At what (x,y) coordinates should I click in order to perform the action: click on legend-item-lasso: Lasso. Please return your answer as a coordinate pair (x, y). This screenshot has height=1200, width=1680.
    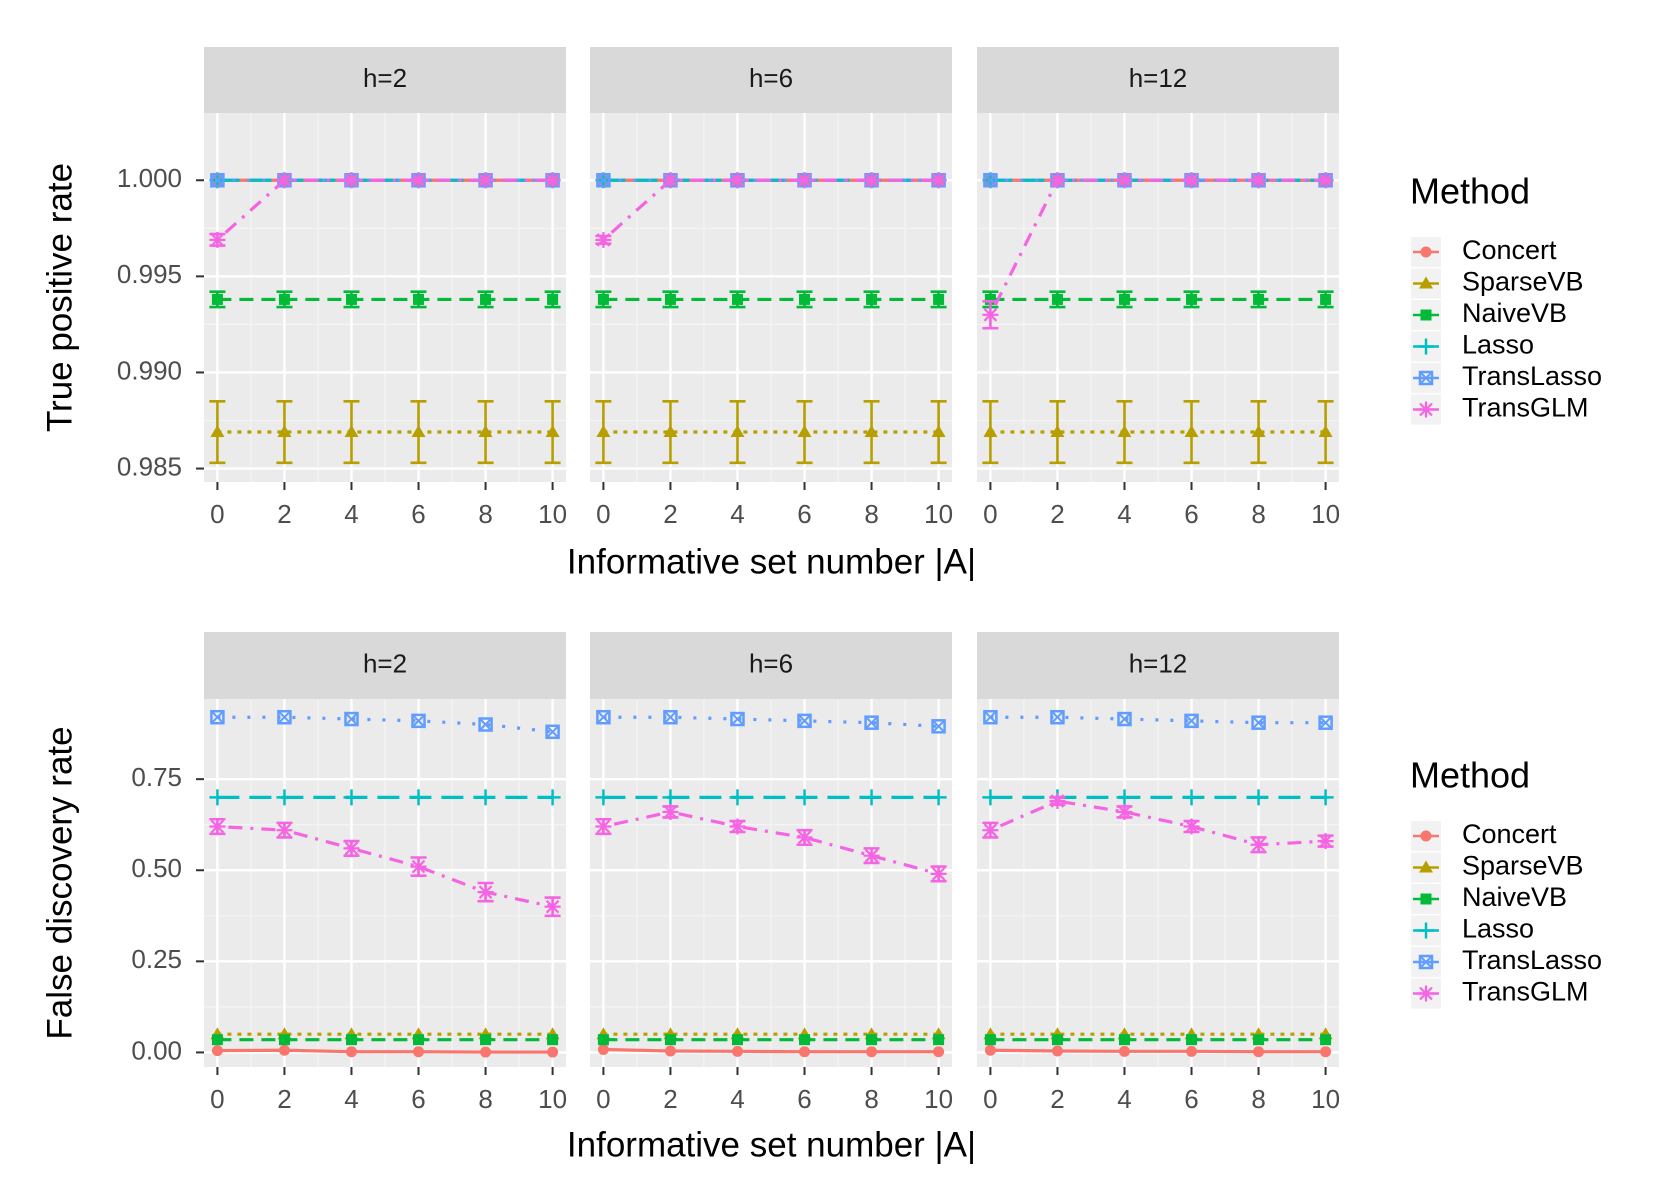
    Looking at the image, I should click on (1472, 346).